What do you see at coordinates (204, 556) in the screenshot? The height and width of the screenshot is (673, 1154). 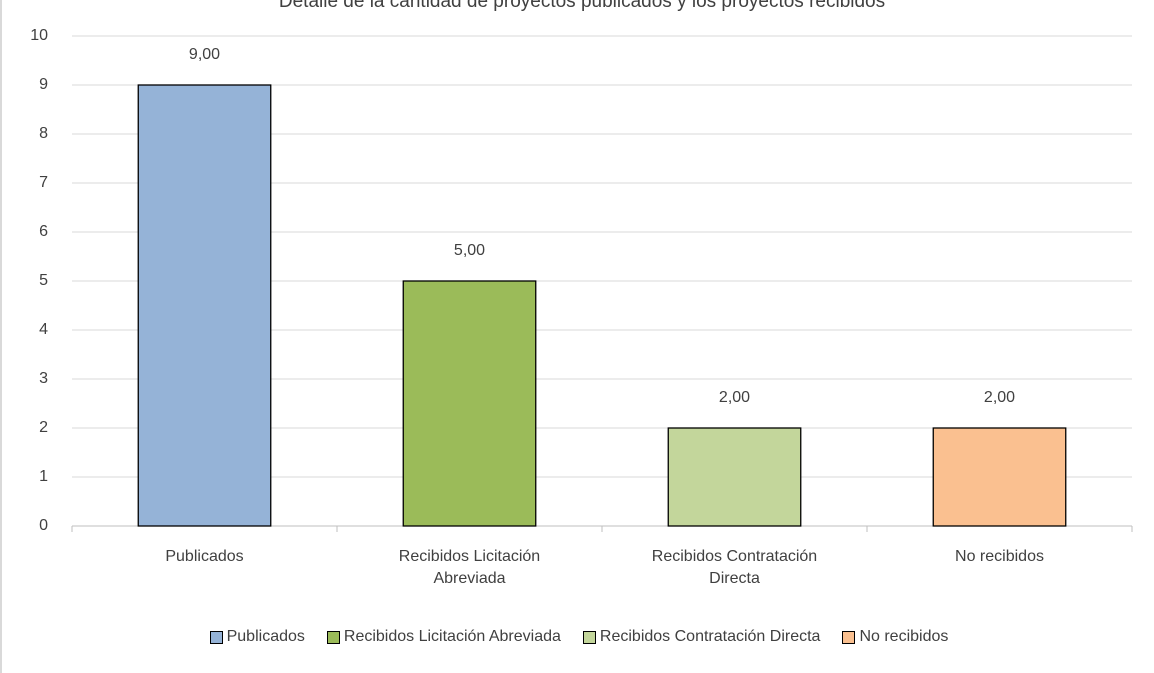 I see `x-tick-label: Publicados` at bounding box center [204, 556].